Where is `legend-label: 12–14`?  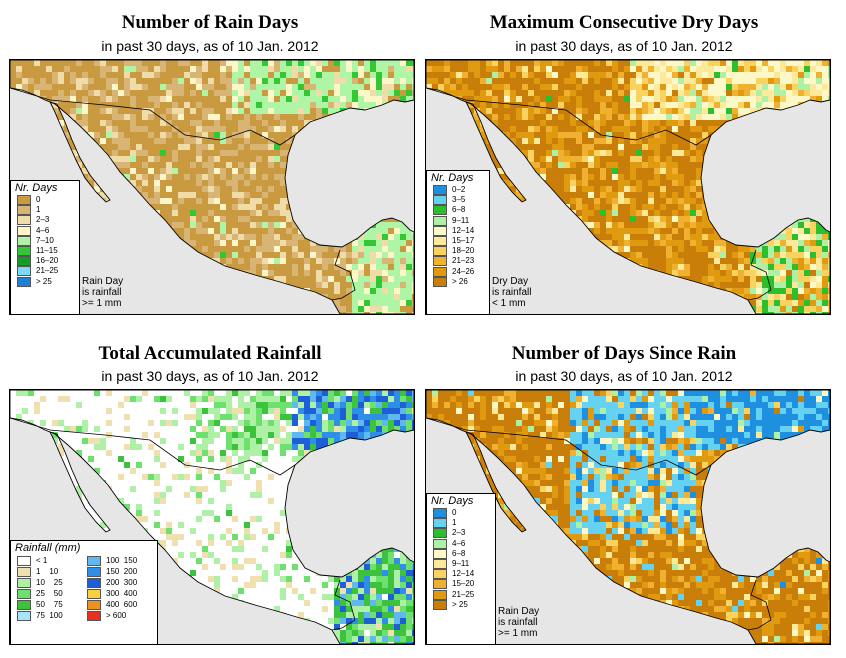 legend-label: 12–14 is located at coordinates (463, 574).